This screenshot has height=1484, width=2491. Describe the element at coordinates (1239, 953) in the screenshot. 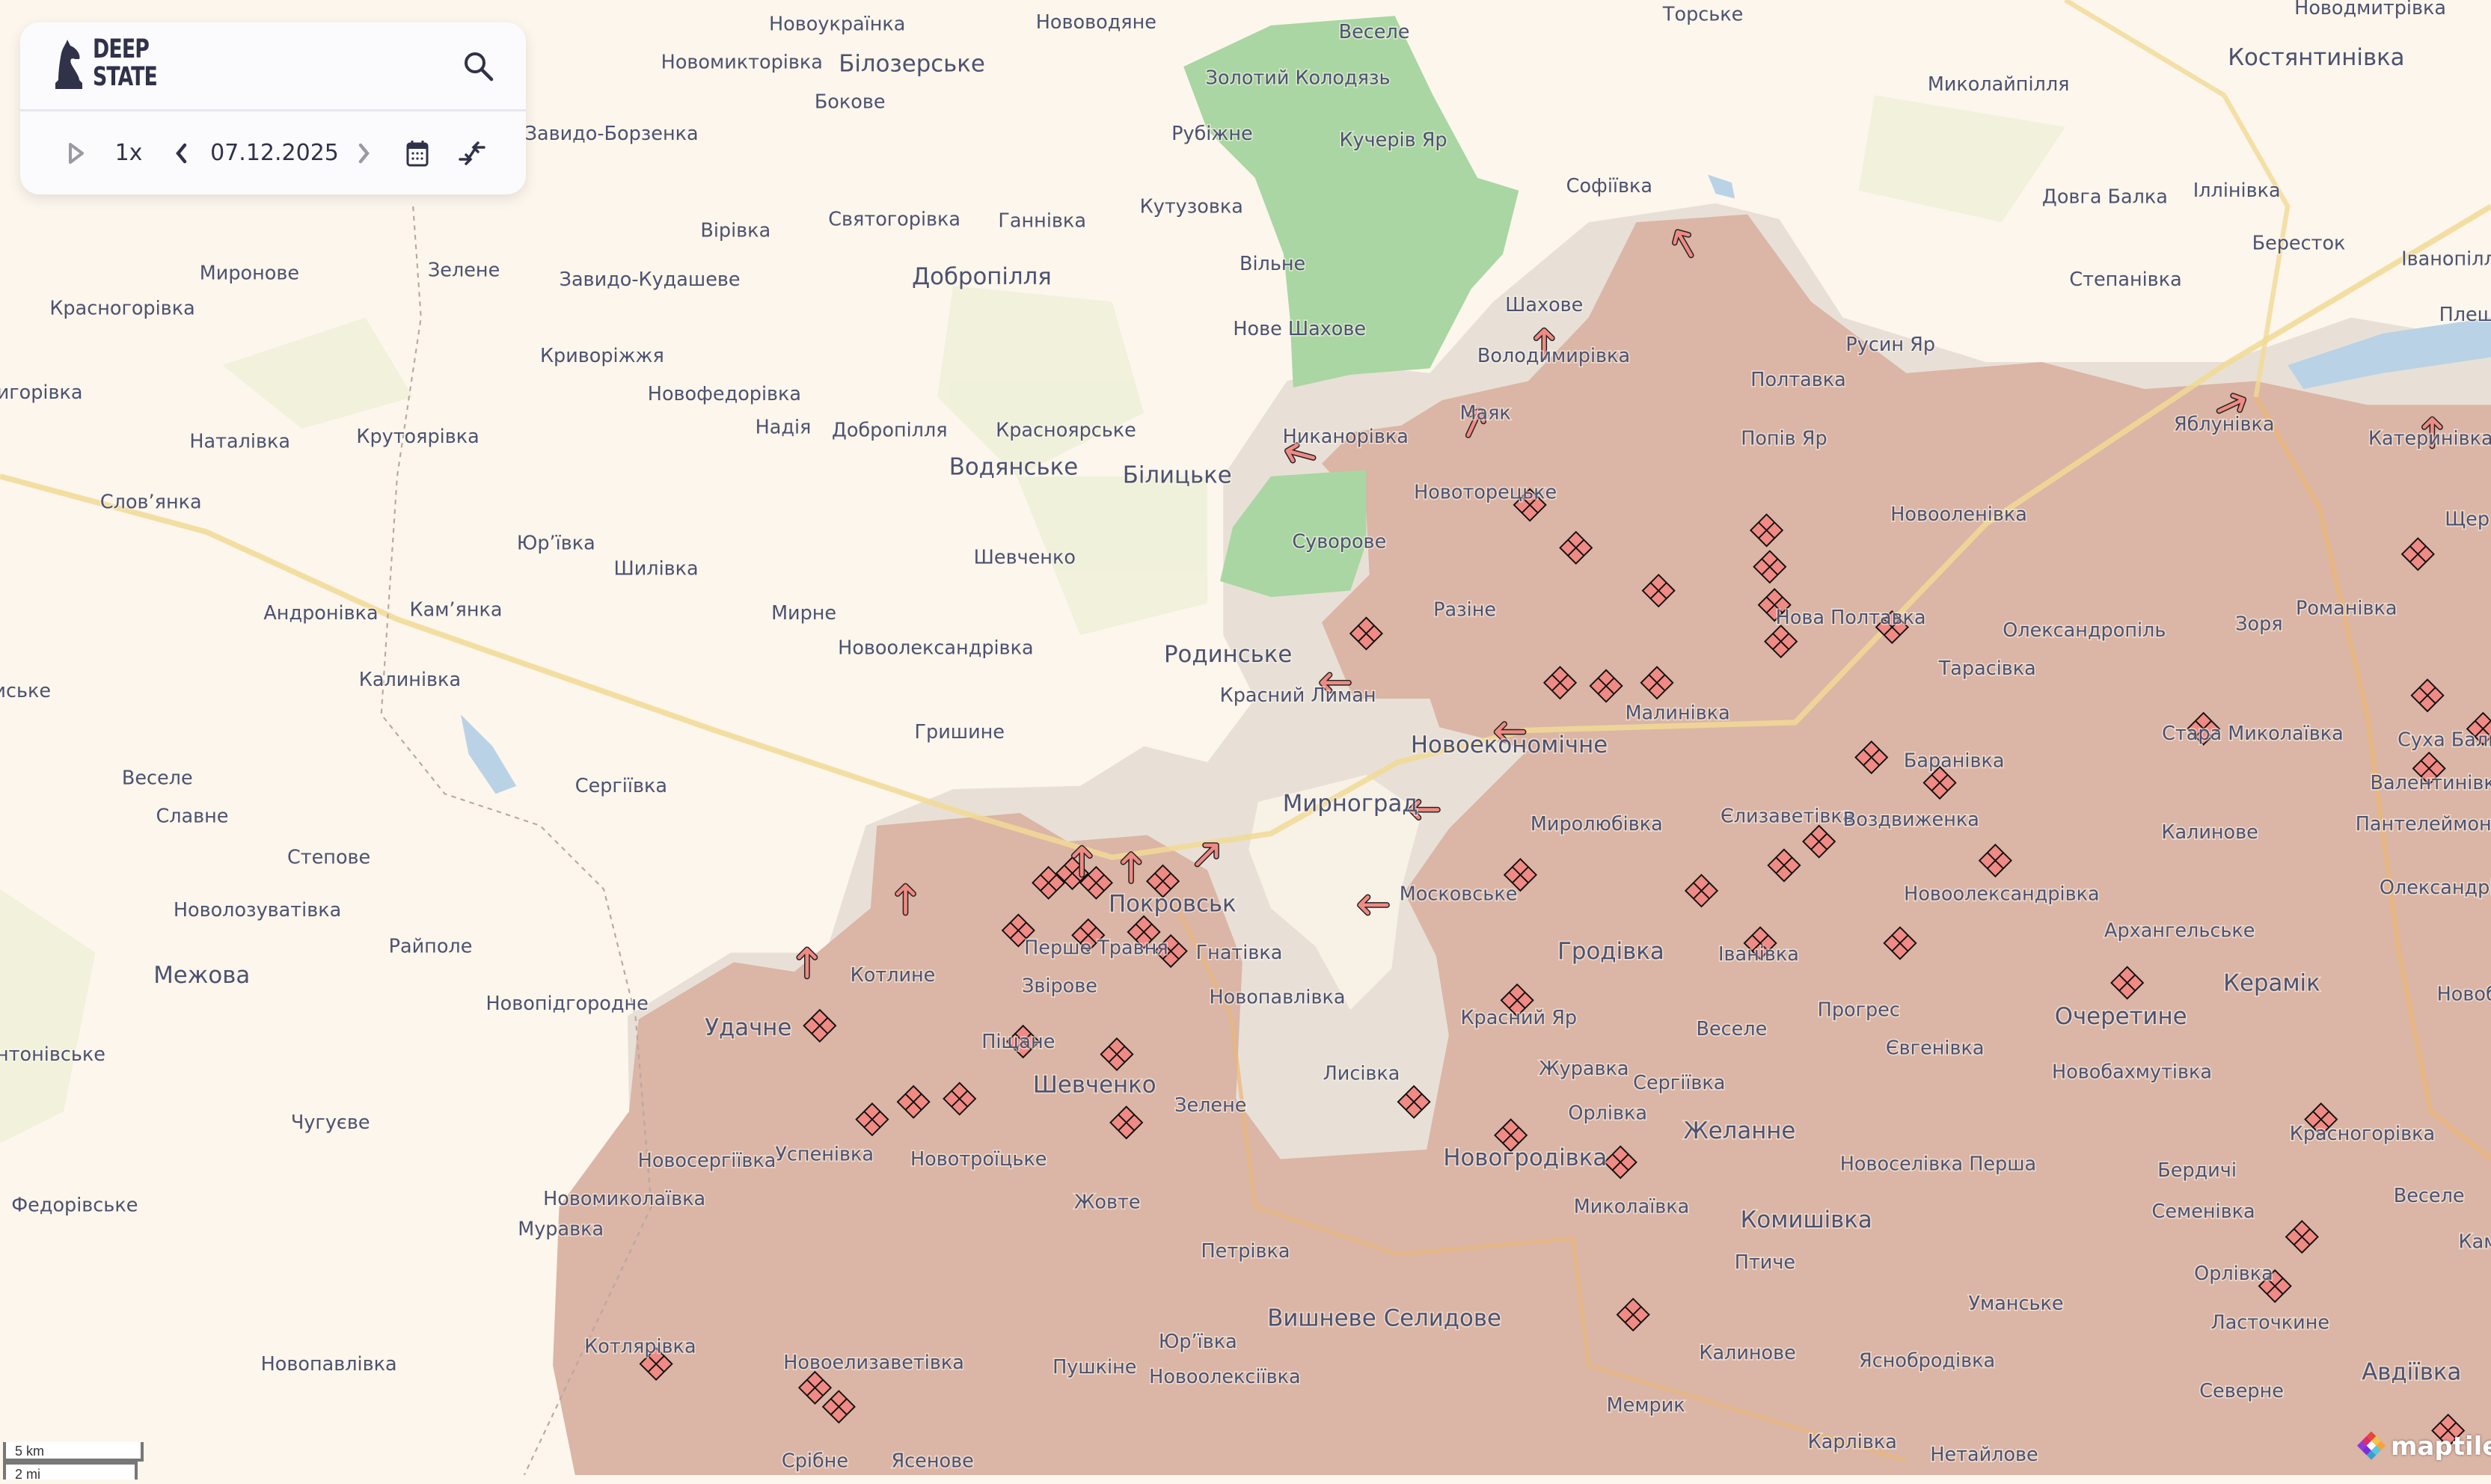

I see `place-label: Гнатівка` at that location.